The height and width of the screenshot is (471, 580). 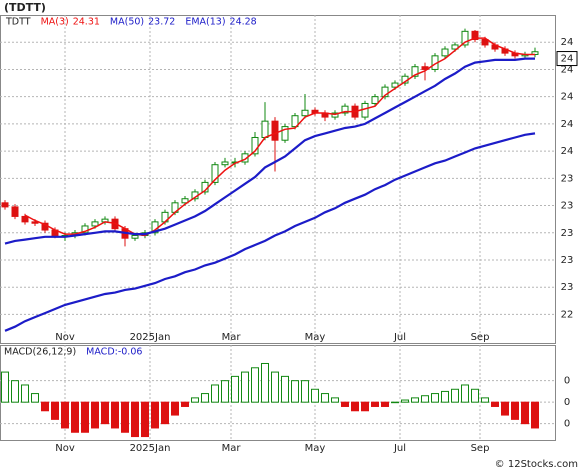 What do you see at coordinates (567, 314) in the screenshot?
I see `y-tick-label: 22` at bounding box center [567, 314].